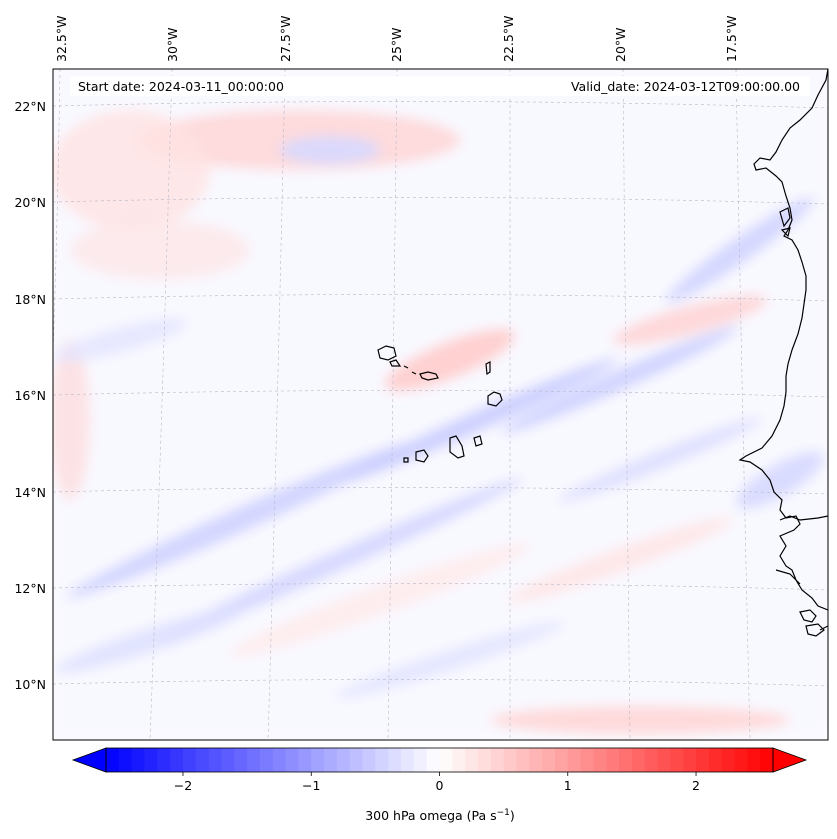 Image resolution: width=837 pixels, height=839 pixels. Describe the element at coordinates (30, 299) in the screenshot. I see `lat-label-18n: 18°N` at that location.